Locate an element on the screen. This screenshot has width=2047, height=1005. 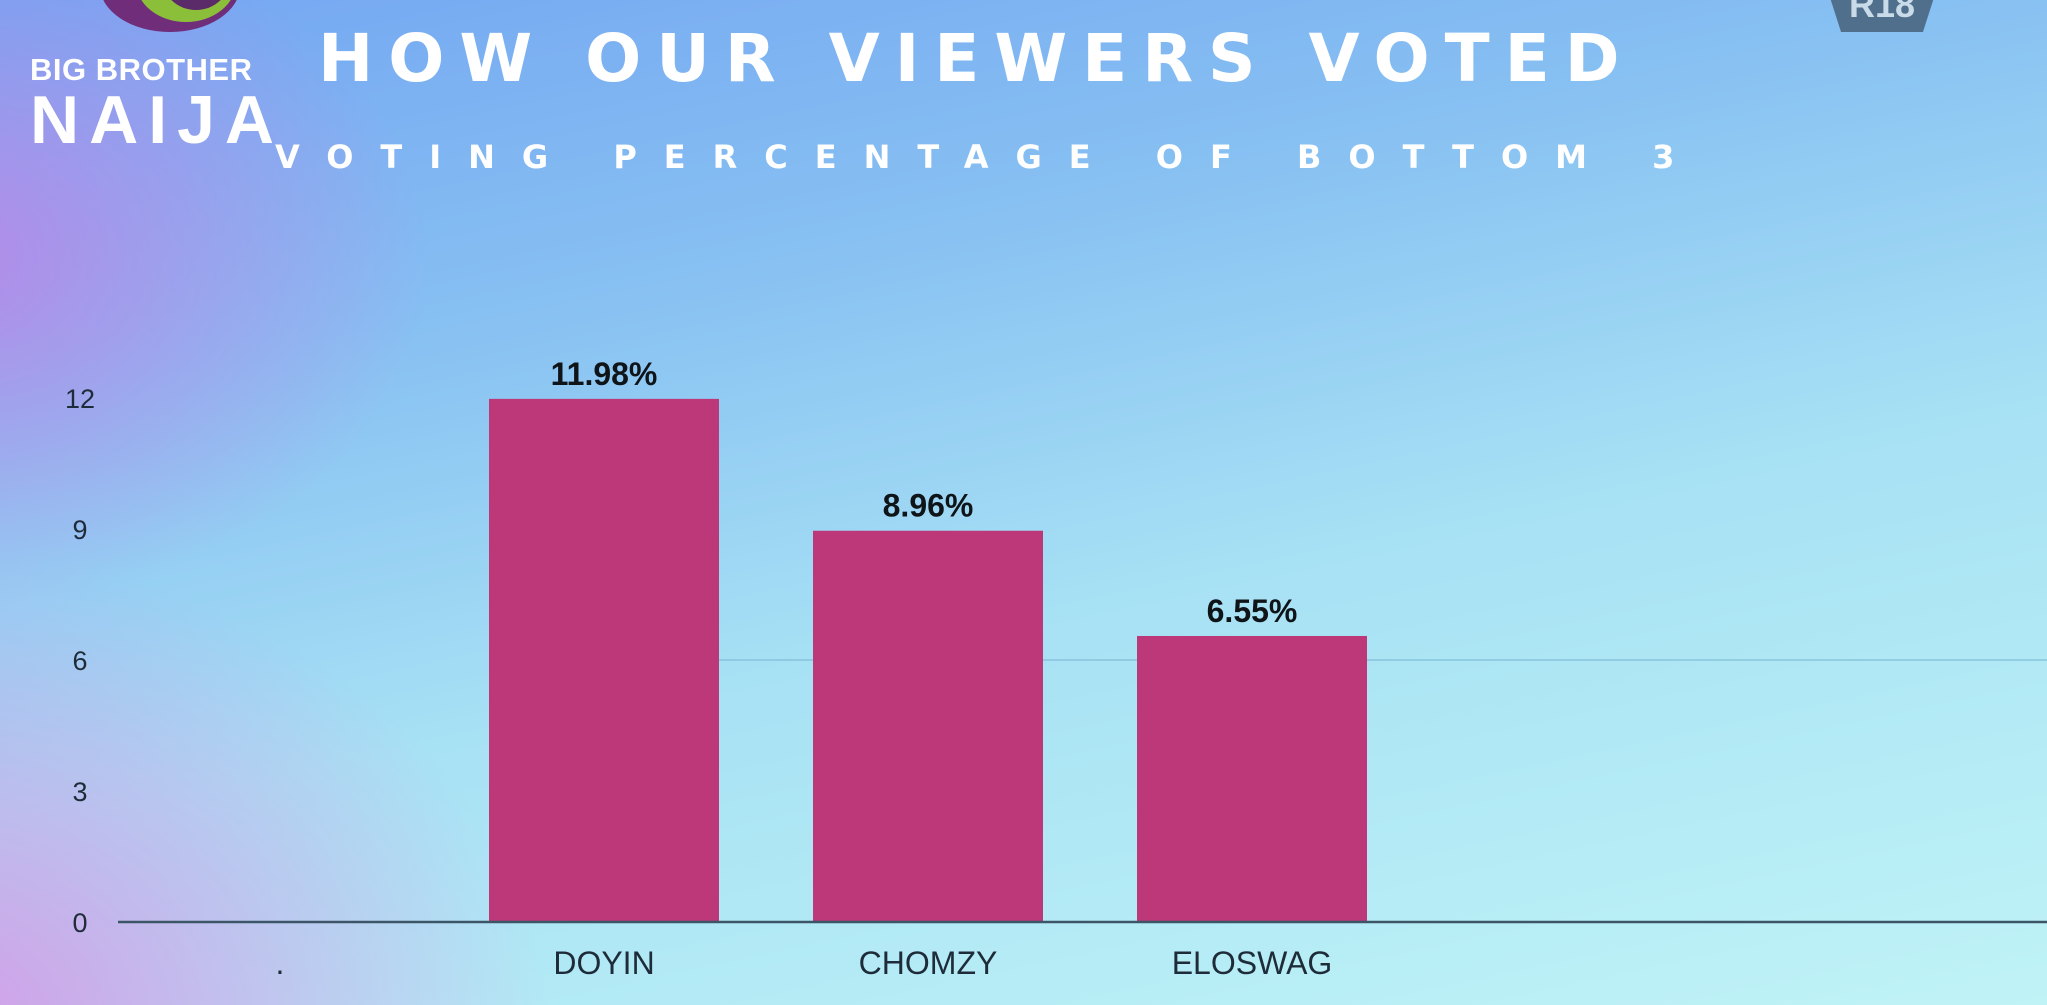
chart-subtitle: VOTING PERCENTAGE OF BOTTOM 3 is located at coordinates (988, 157).